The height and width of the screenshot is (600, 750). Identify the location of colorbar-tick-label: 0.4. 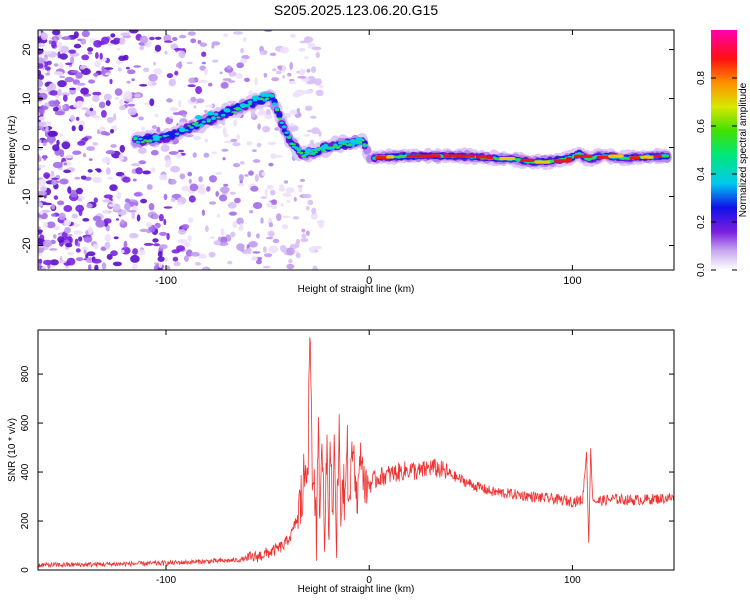
(701, 174).